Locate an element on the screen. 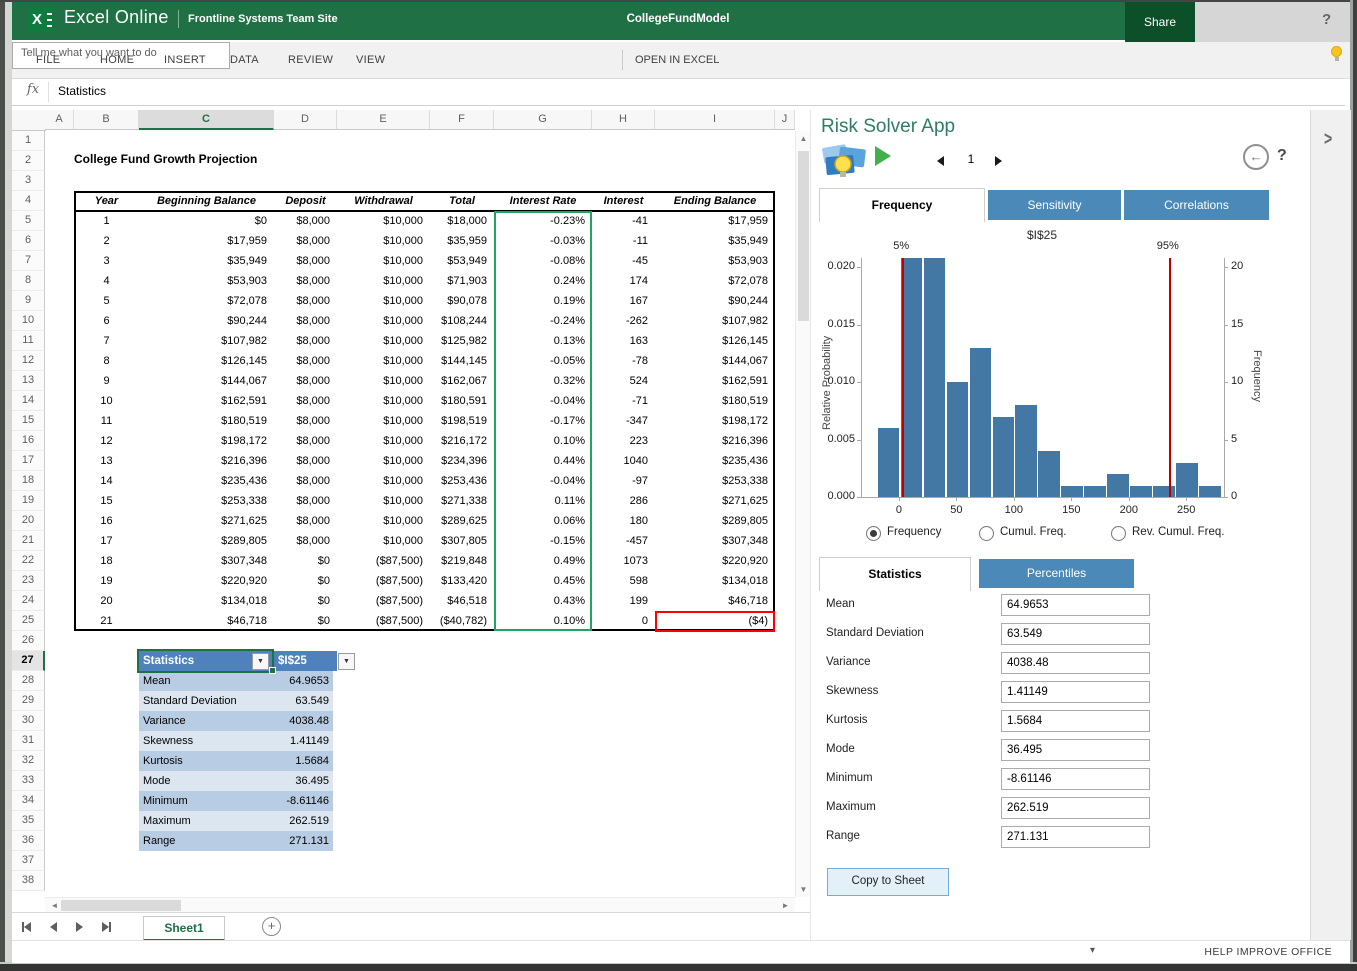 Image resolution: width=1357 pixels, height=971 pixels. copy-to-sheet-button: Copy to Sheet is located at coordinates (888, 882).